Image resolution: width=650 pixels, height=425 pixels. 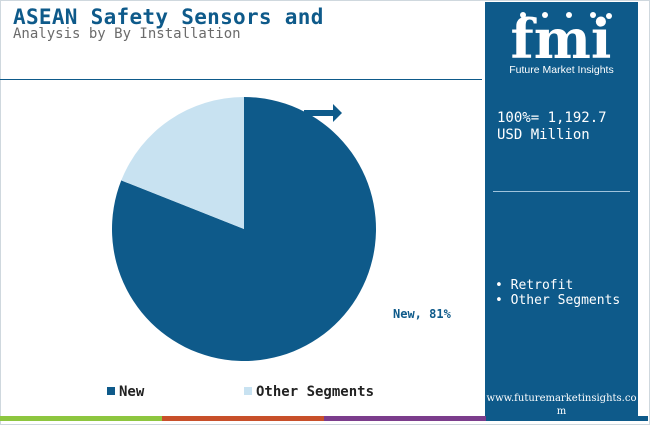 I want to click on chart-title: ASEAN Safety Sensors and, so click(x=168, y=17).